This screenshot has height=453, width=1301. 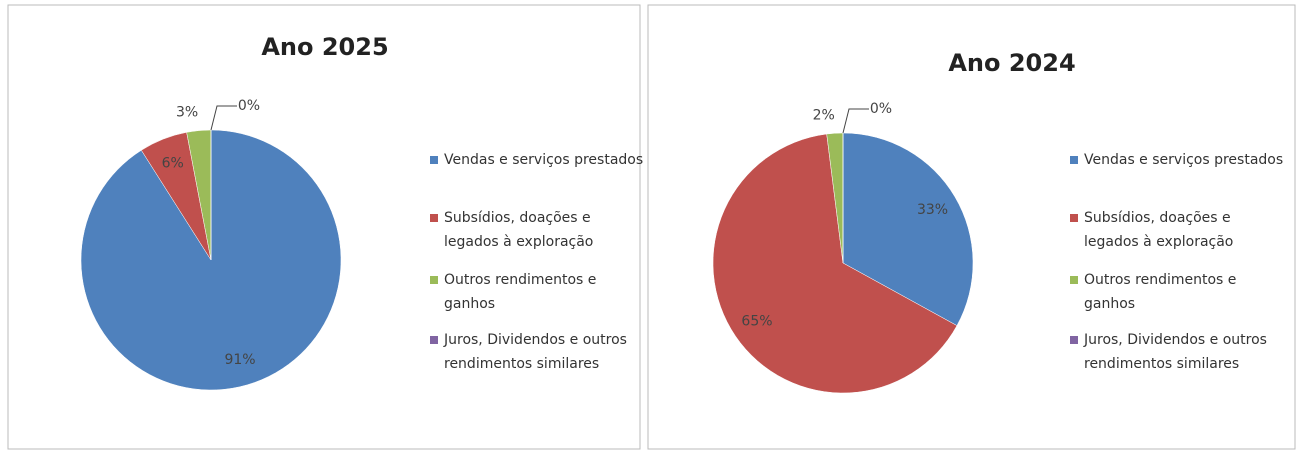 What do you see at coordinates (932, 210) in the screenshot?
I see `data-label: 33%` at bounding box center [932, 210].